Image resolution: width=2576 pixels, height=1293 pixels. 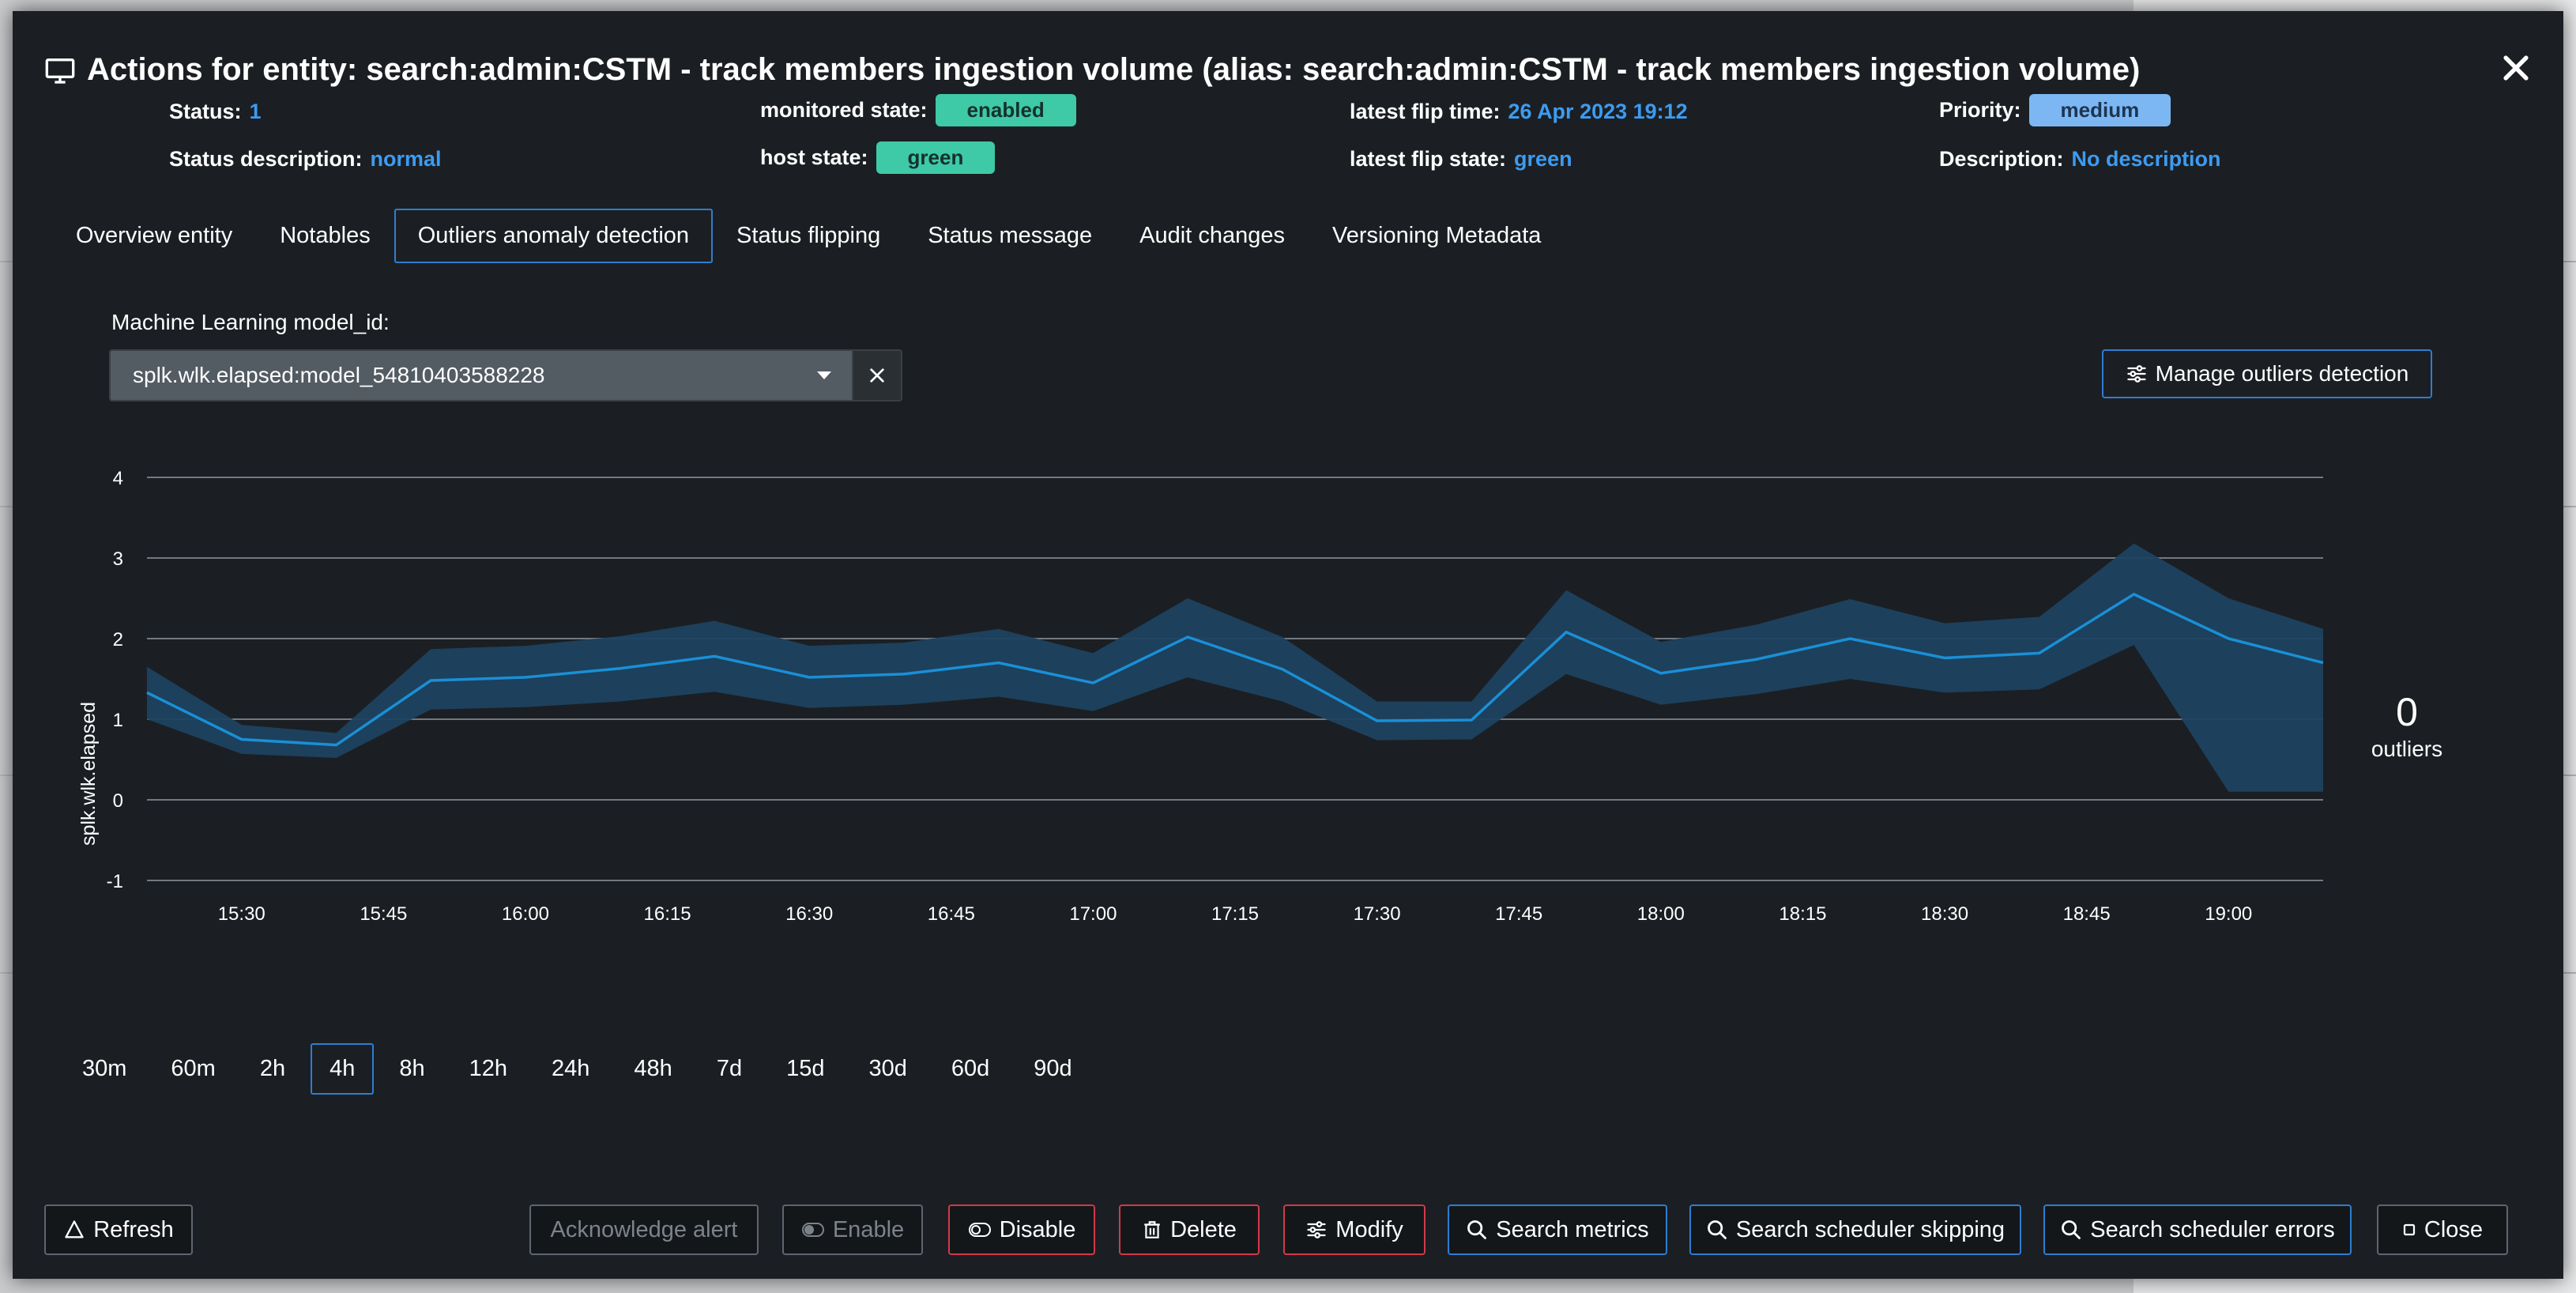 I want to click on model-id-value: splk.wlk.elapsed:model_54810403588228, so click(x=481, y=375).